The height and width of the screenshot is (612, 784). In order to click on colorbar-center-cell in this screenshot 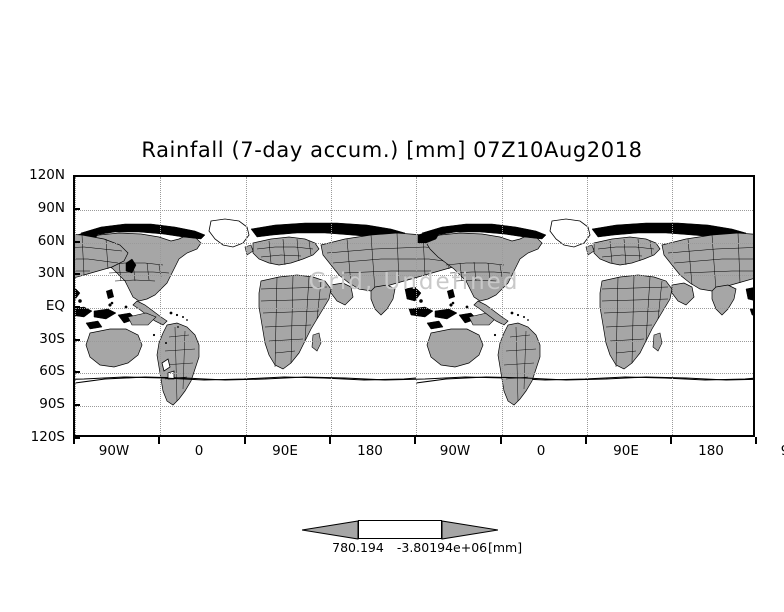, I will do `click(400, 529)`.